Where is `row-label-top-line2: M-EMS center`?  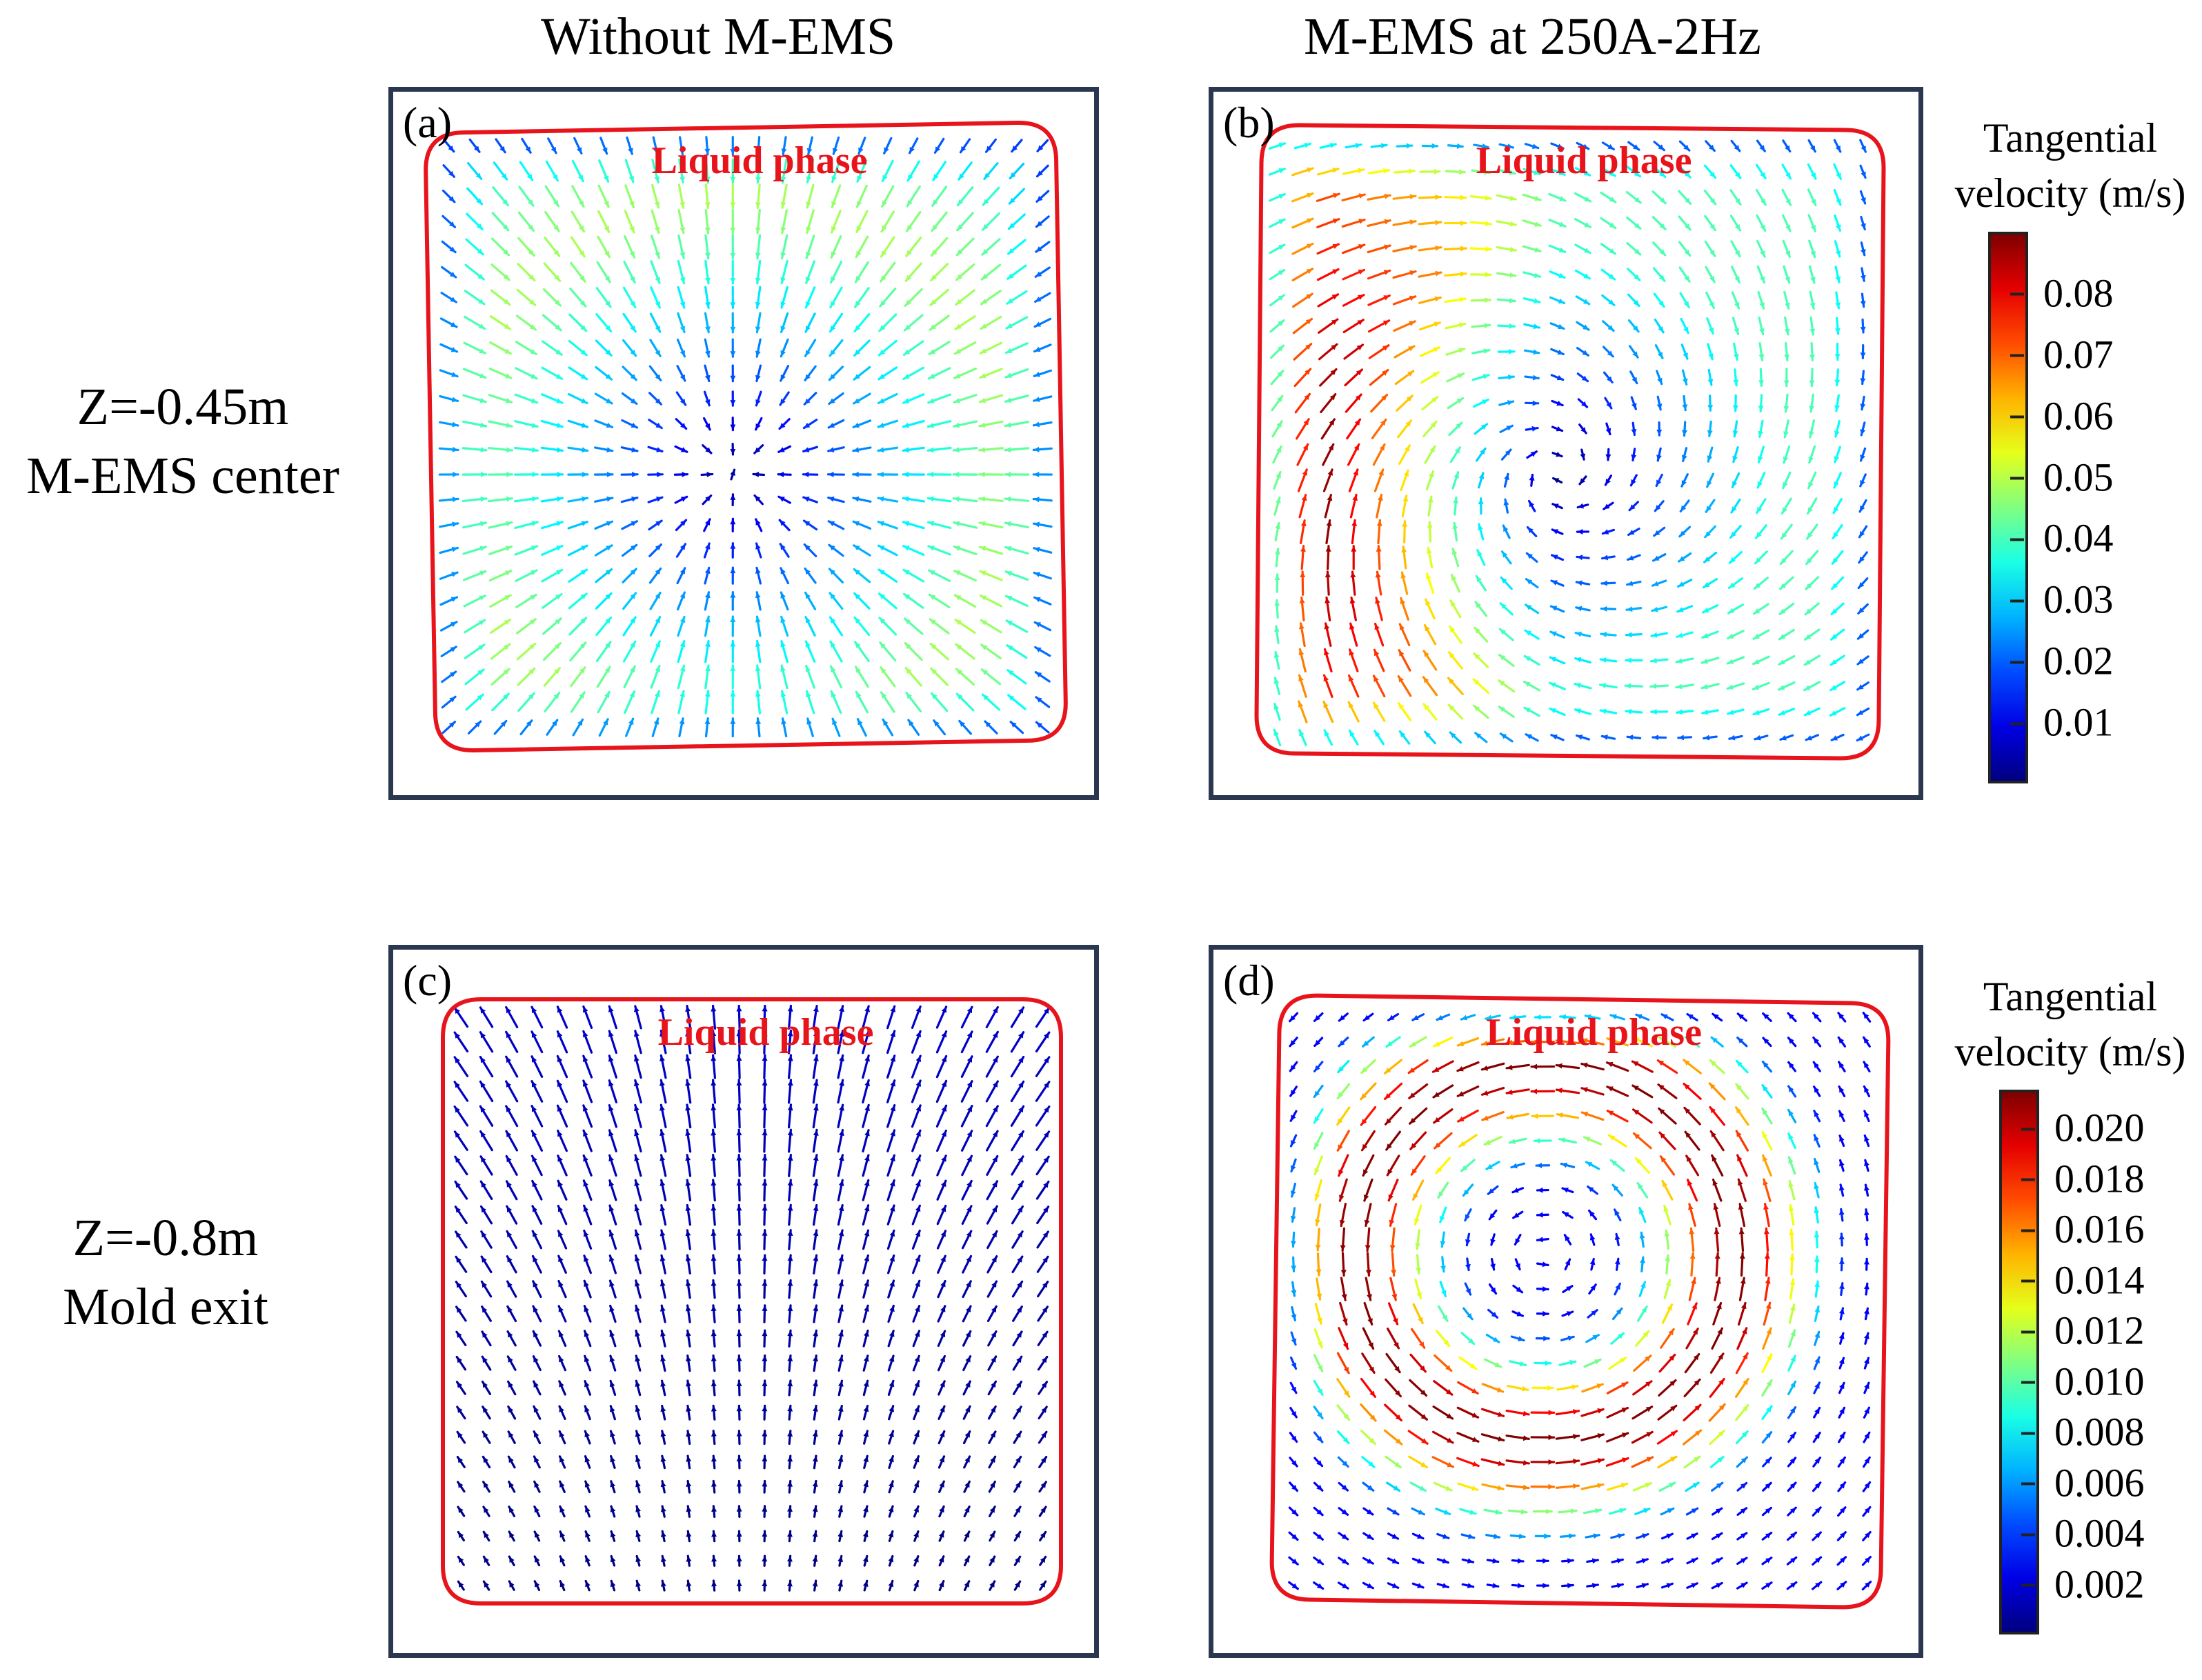 row-label-top-line2: M-EMS center is located at coordinates (183, 476).